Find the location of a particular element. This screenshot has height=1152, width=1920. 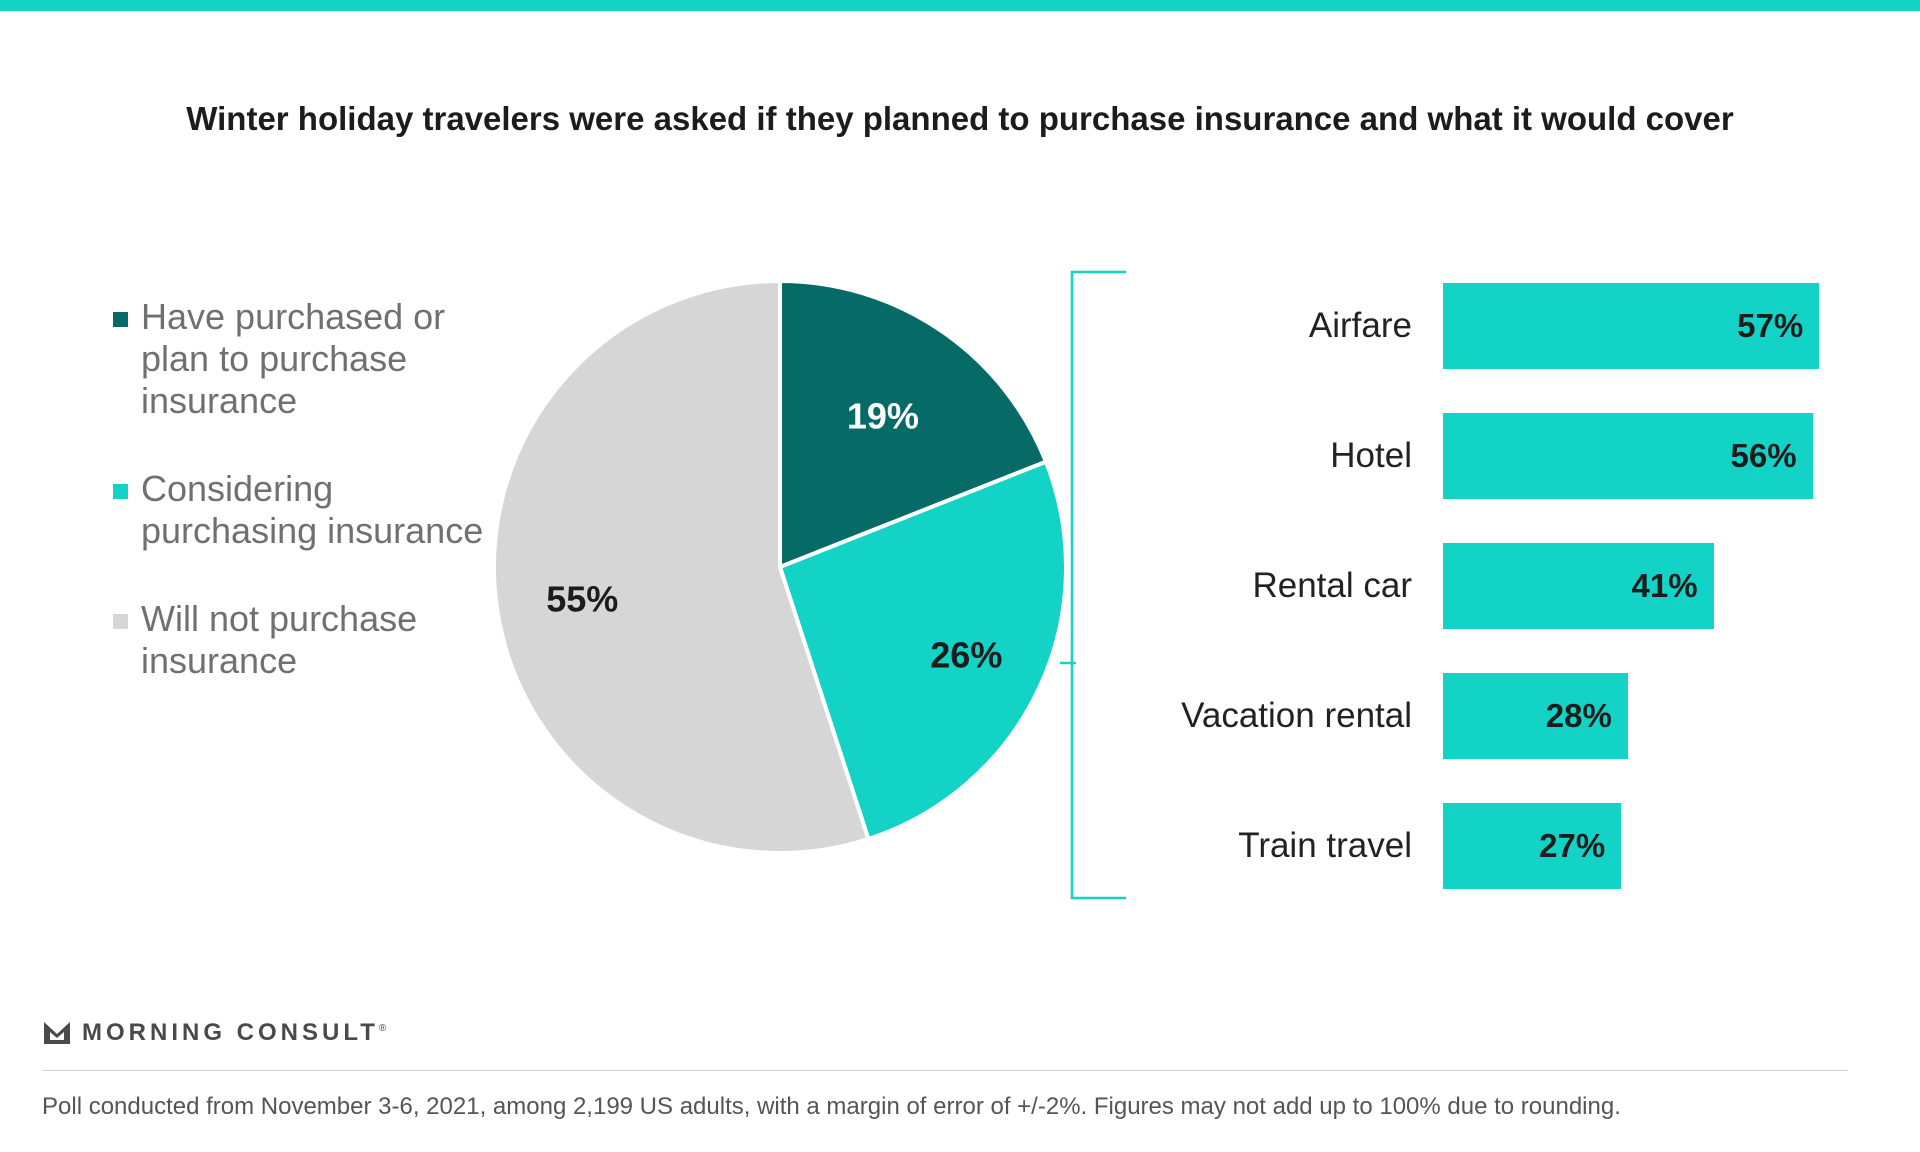

logo-text: MORNING CONSULT® is located at coordinates (234, 1032).